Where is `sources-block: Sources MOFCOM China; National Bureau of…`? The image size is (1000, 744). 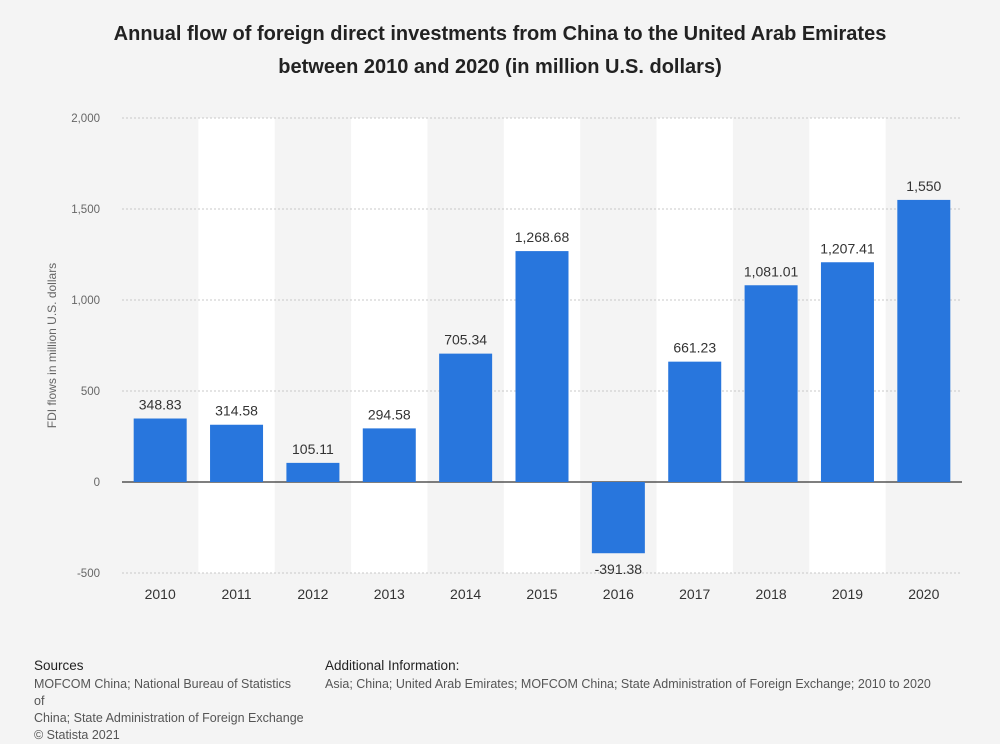 sources-block: Sources MOFCOM China; National Bureau of… is located at coordinates (169, 700).